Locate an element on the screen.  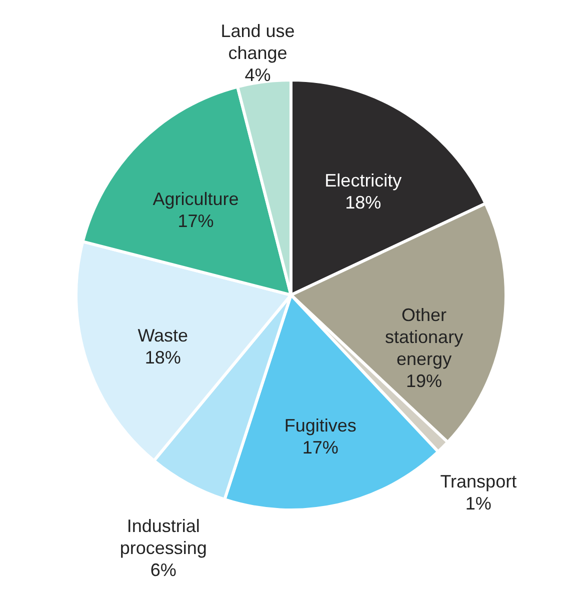
slice-label: Other stationary energy is located at coordinates (424, 337).